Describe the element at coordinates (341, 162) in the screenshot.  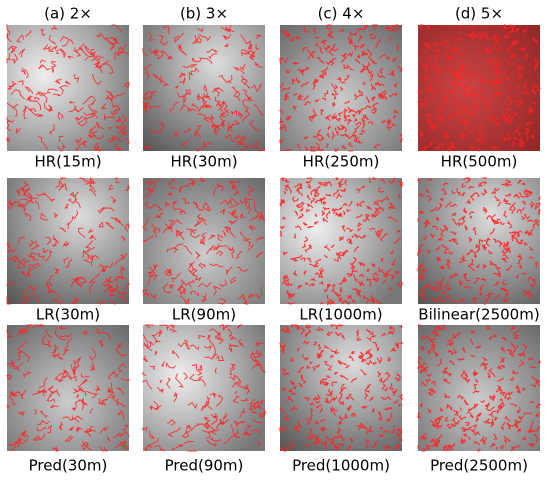
I see `image-caption: HR(250m)` at that location.